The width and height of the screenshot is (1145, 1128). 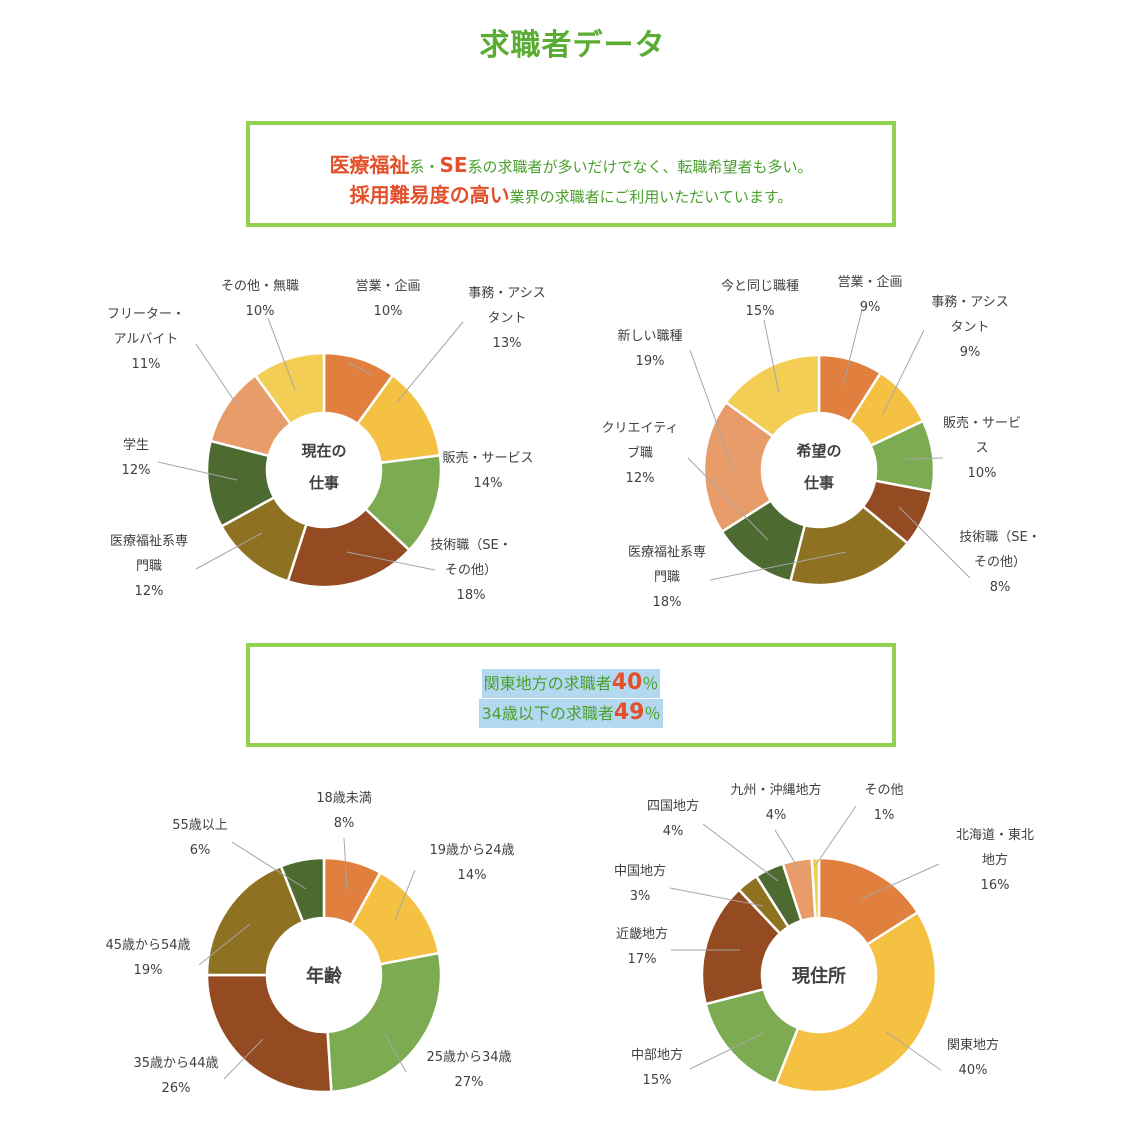 I want to click on donut-4-label-3-1: 中部地方, so click(x=657, y=1055).